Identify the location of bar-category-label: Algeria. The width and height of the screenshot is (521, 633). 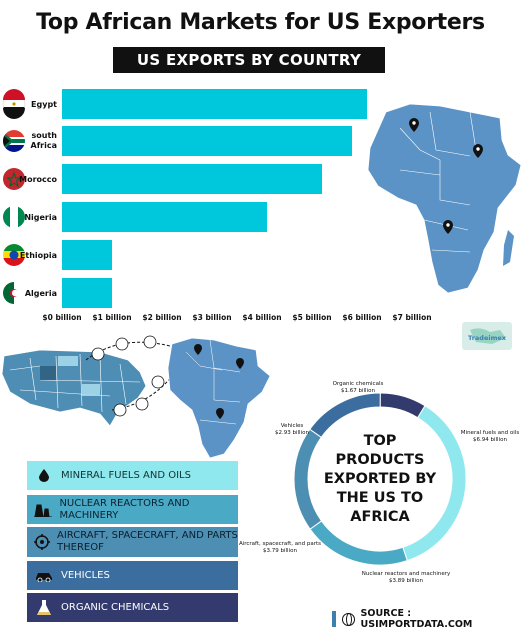
(41, 293).